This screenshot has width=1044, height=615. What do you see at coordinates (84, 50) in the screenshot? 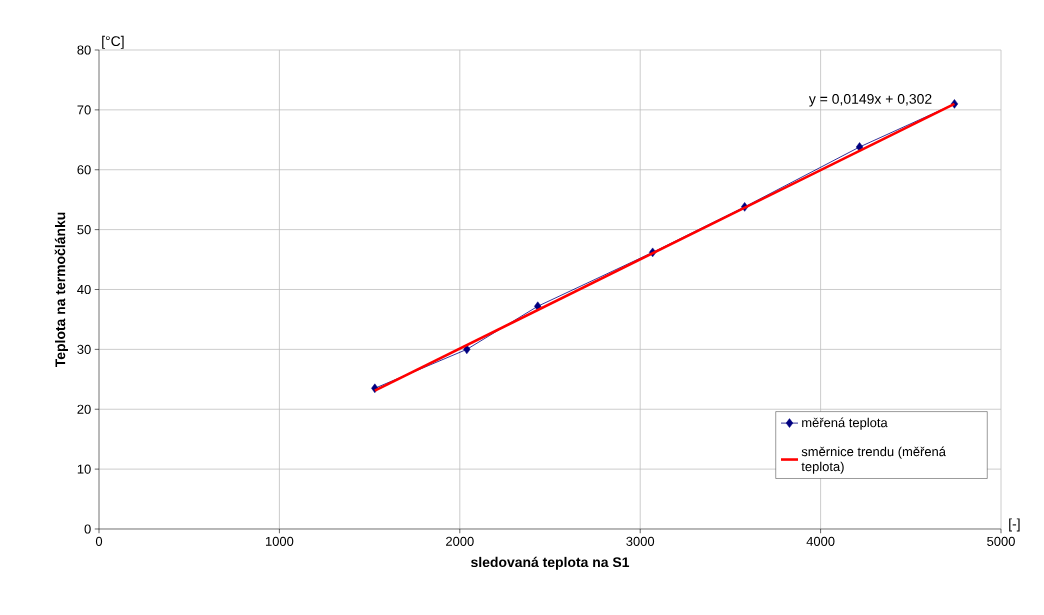
I see `y-tick-label: 80` at bounding box center [84, 50].